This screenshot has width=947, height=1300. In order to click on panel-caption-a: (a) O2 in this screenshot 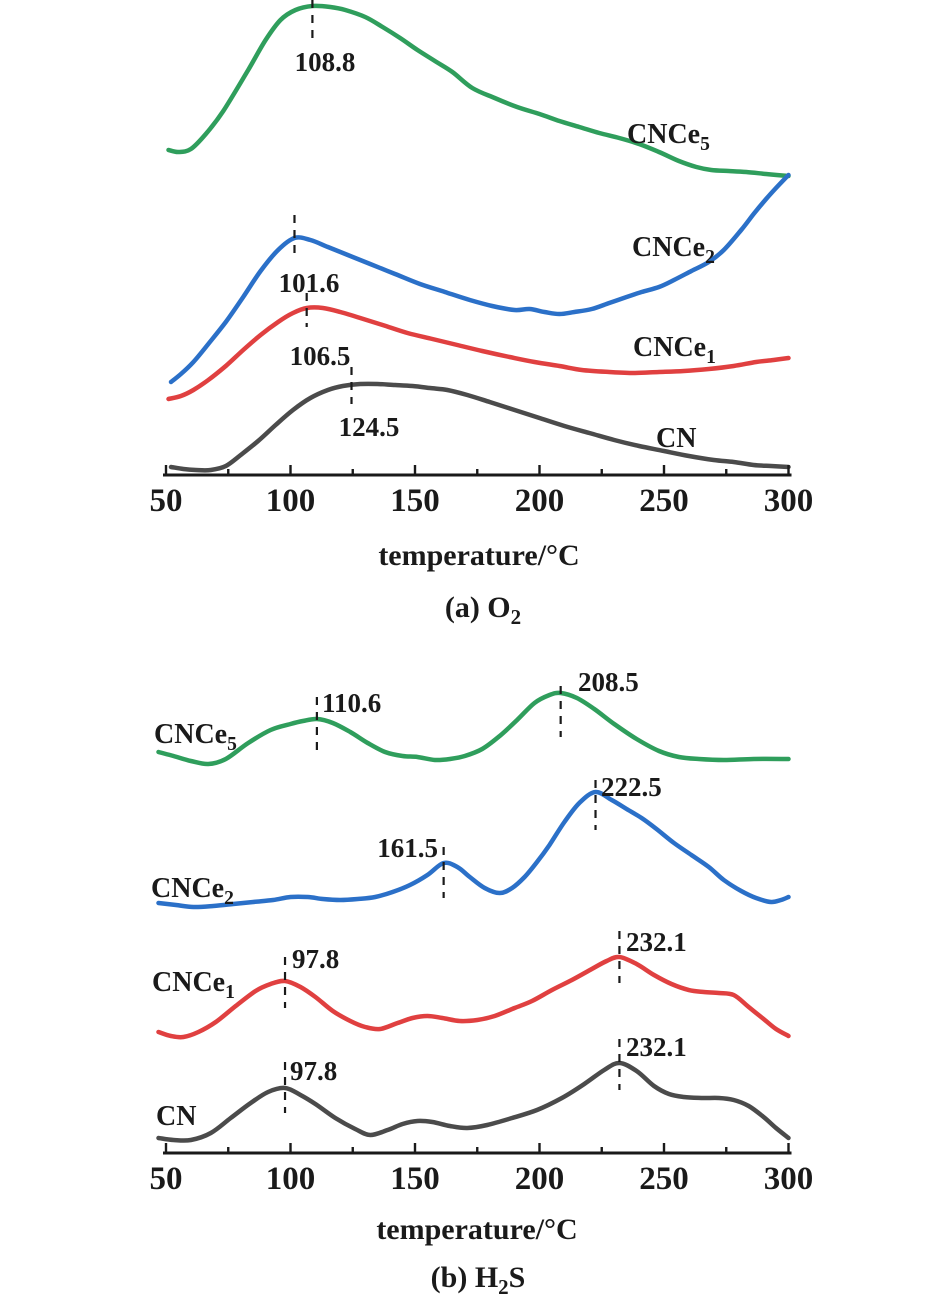, I will do `click(483, 610)`.